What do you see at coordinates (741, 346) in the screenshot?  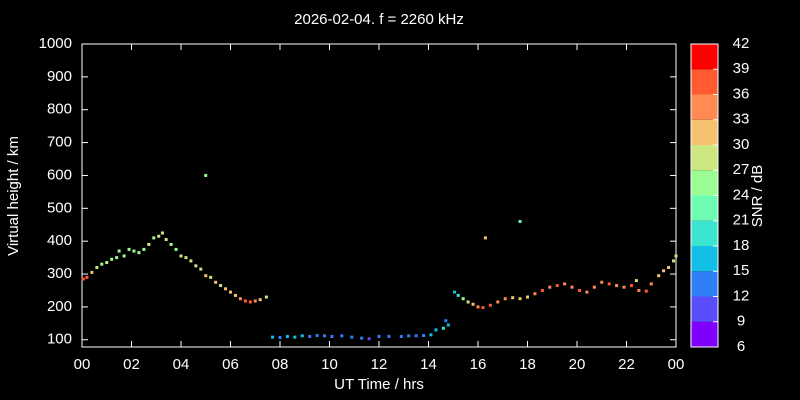 I see `colorbar-tick-label: 6` at bounding box center [741, 346].